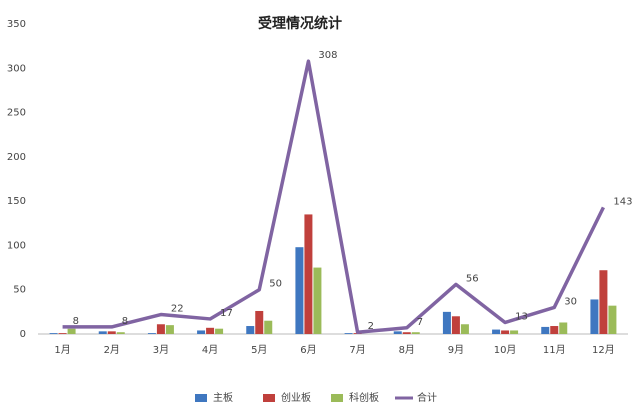 This screenshot has width=640, height=417. I want to click on data-label: 56, so click(472, 278).